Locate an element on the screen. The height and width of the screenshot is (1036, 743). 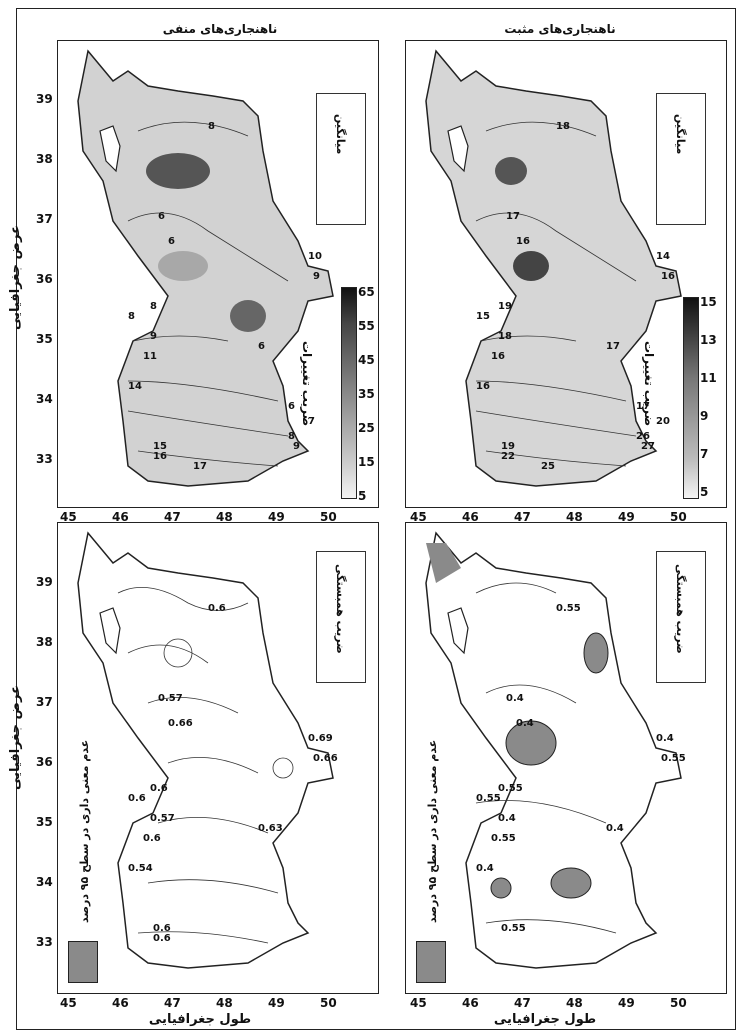
y-tick-label: 38 is located at coordinates (44, 159).